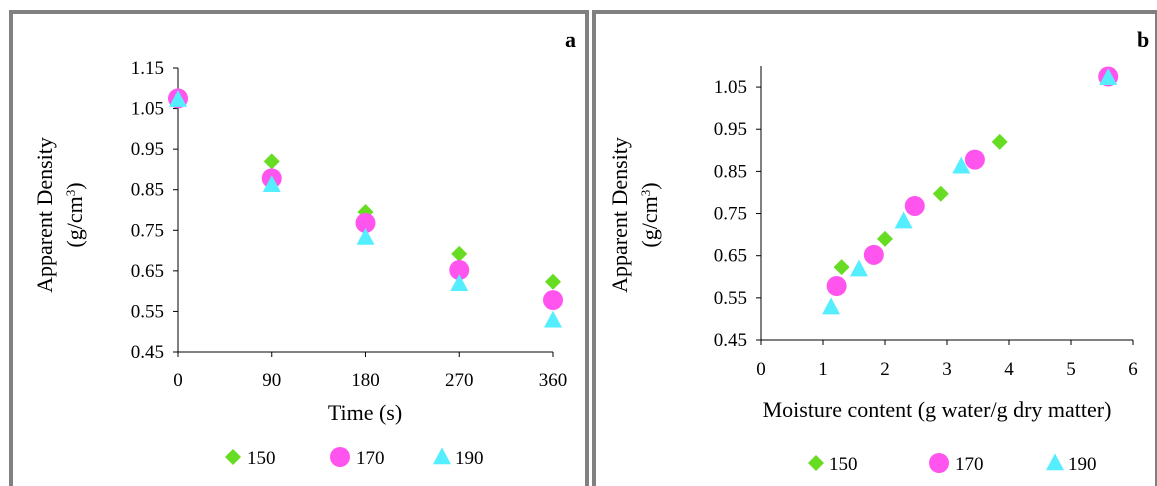  Describe the element at coordinates (649, 185) in the screenshot. I see `panel-b-y-unit-close: )` at that location.